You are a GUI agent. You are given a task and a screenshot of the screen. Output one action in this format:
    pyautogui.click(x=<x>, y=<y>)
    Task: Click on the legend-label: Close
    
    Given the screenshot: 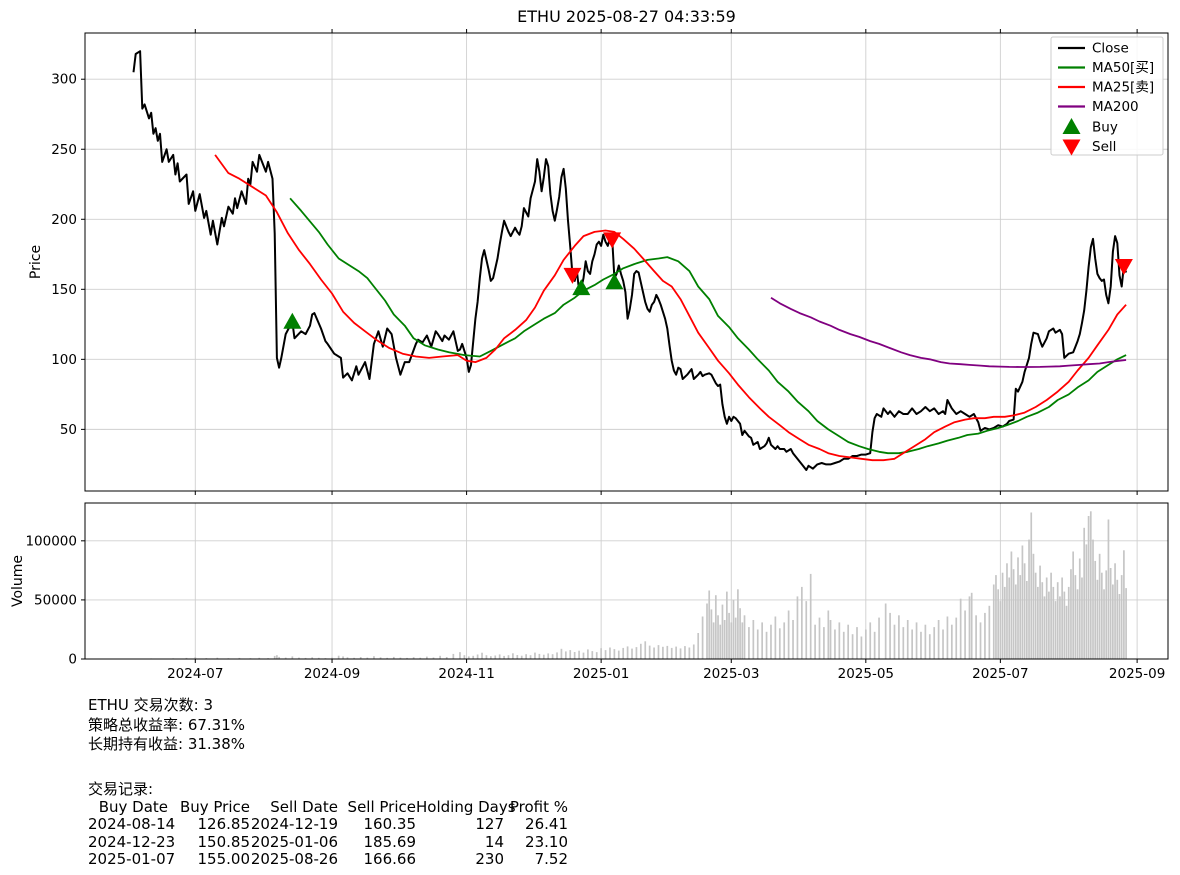 What is the action you would take?
    pyautogui.click(x=1110, y=49)
    